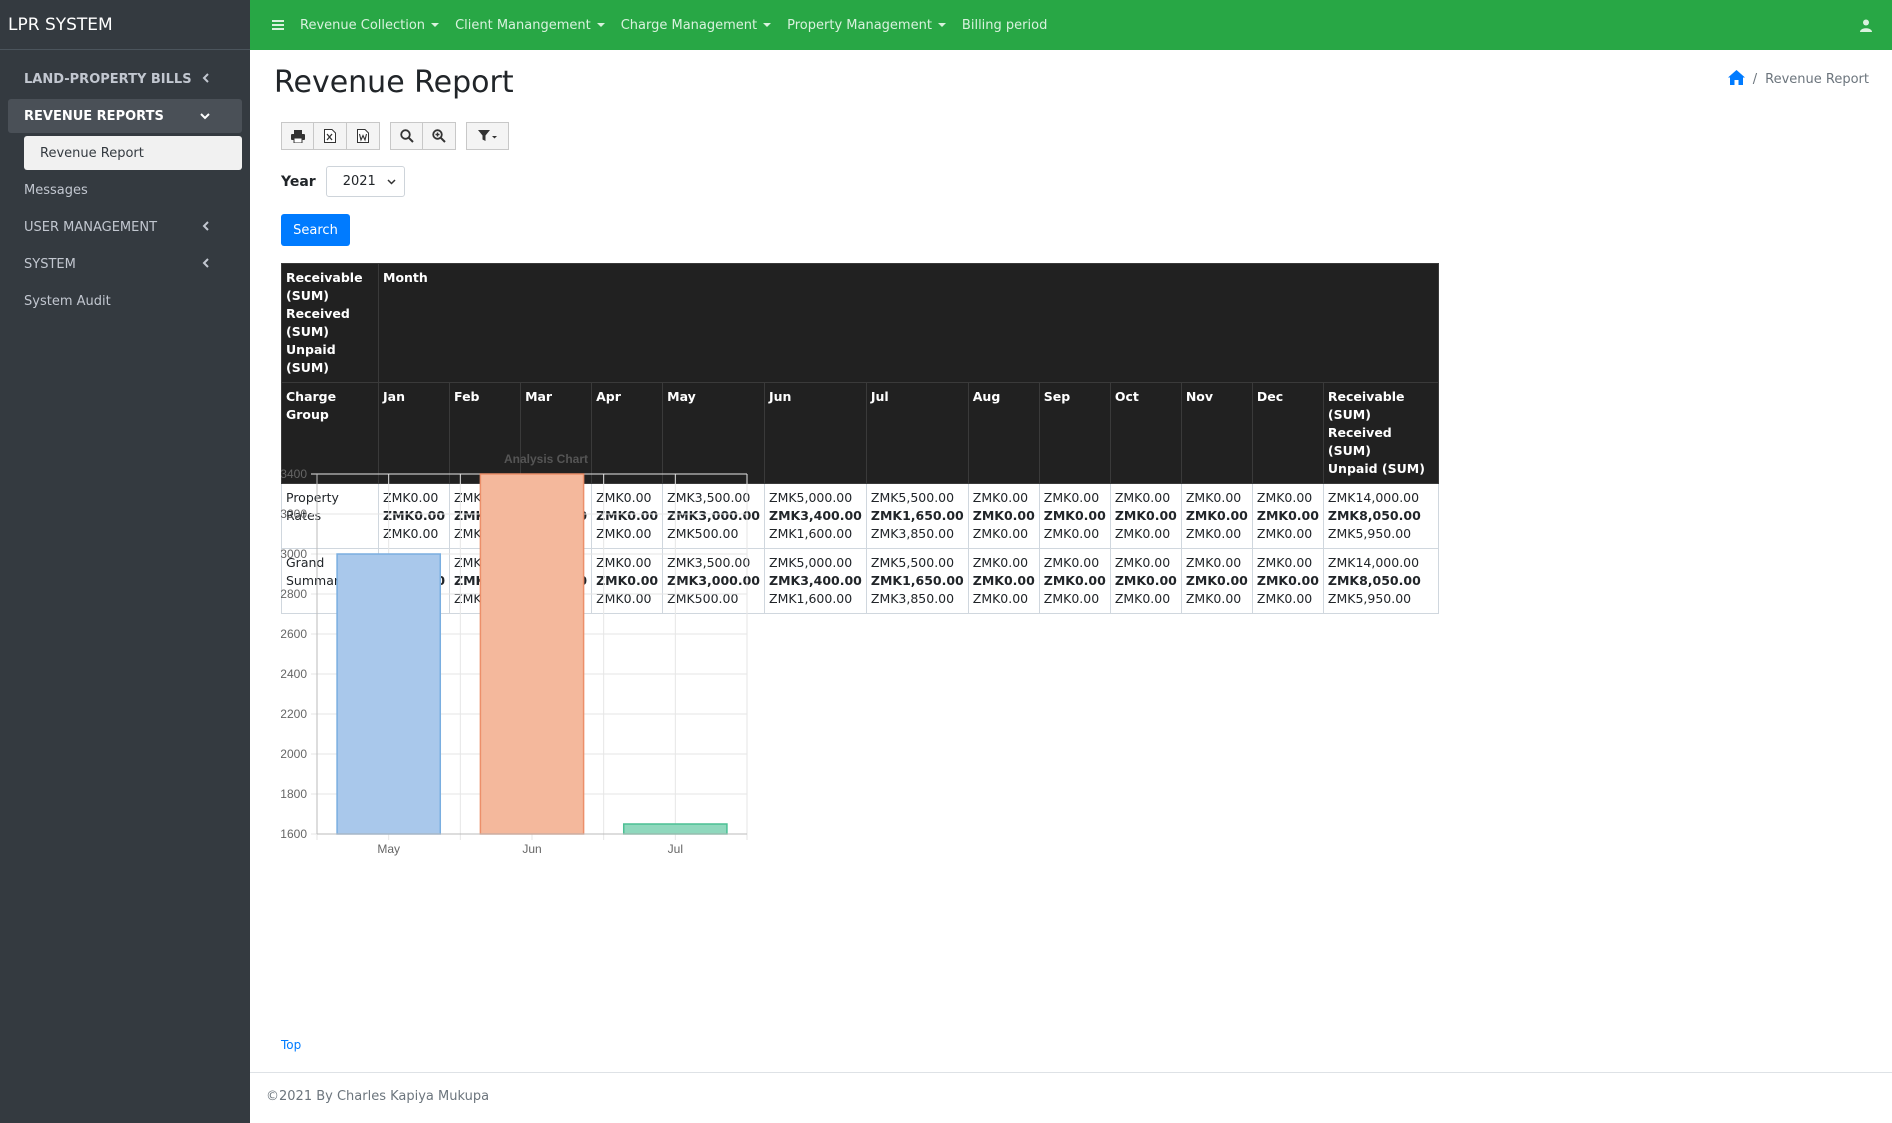  I want to click on export-button-group, so click(330, 136).